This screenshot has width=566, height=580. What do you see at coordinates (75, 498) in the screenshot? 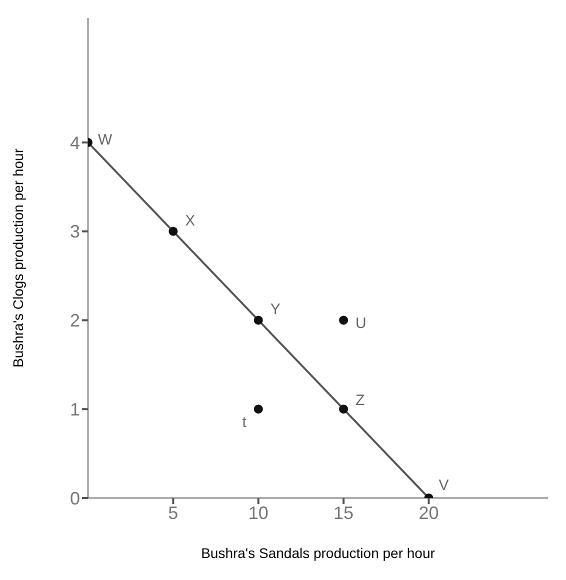
I see `y-tick-label: 0` at bounding box center [75, 498].